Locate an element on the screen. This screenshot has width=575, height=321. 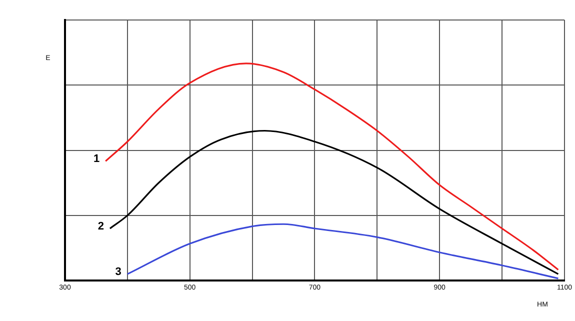
series-label: 1 is located at coordinates (96, 159).